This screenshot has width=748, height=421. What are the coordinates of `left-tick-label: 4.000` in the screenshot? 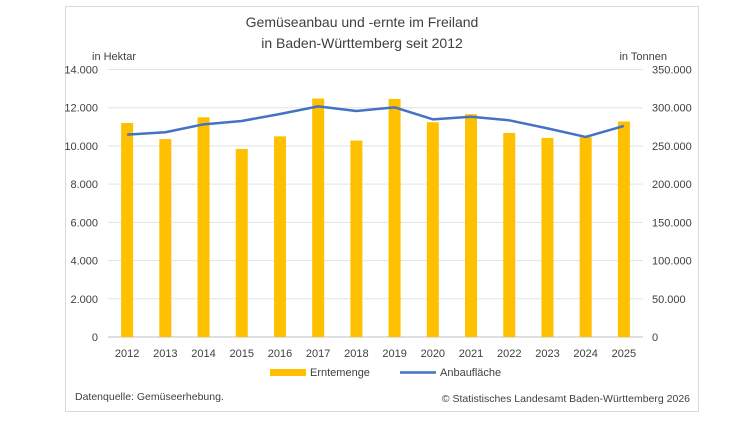 It's located at (84, 262).